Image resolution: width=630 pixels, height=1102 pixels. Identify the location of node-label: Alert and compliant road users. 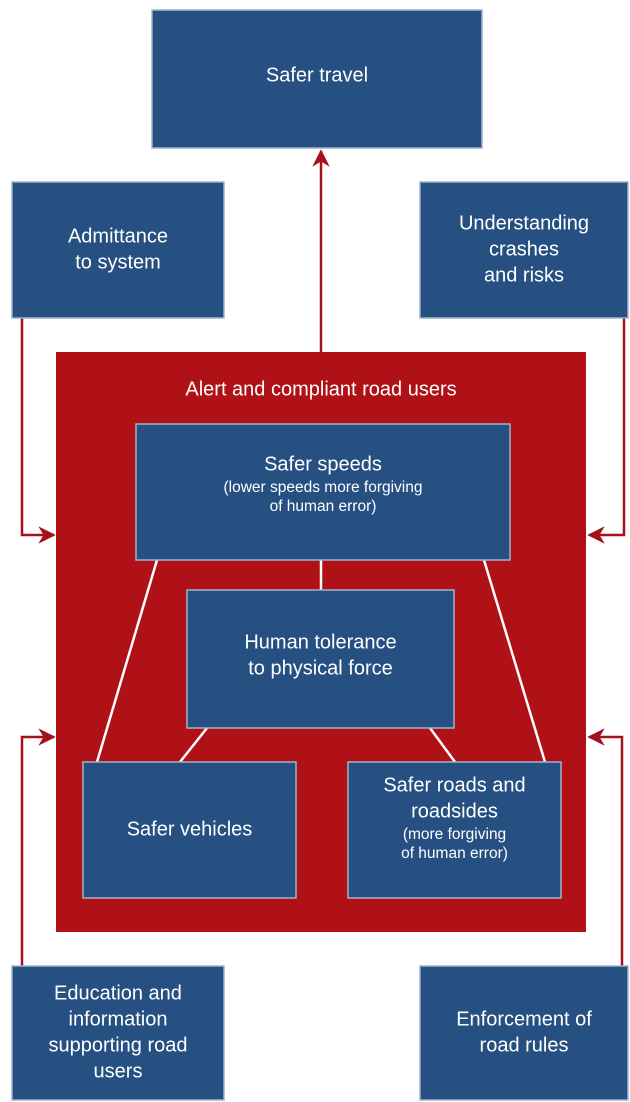
(320, 389).